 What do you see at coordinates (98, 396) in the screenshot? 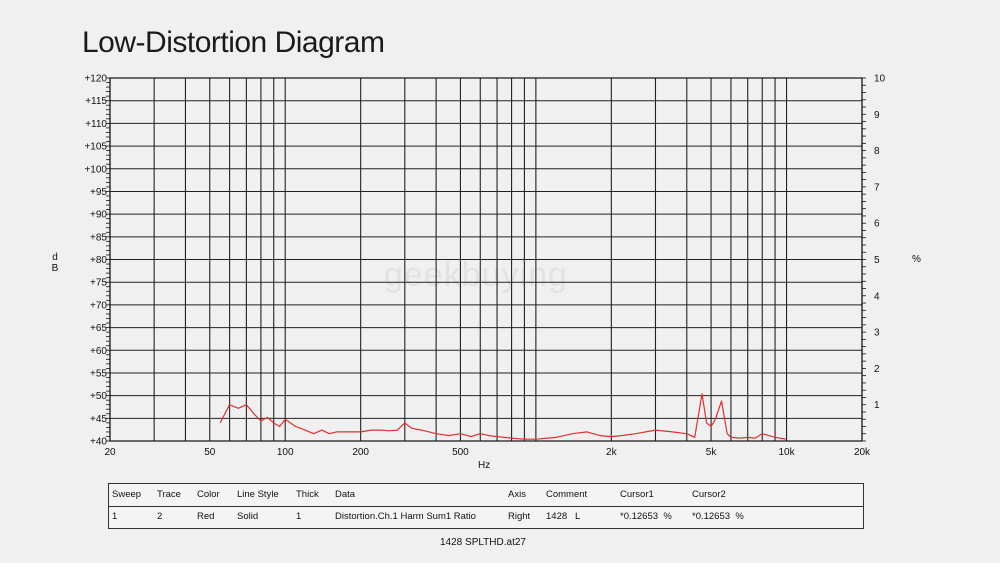
I see `y-left-tick-label: +50` at bounding box center [98, 396].